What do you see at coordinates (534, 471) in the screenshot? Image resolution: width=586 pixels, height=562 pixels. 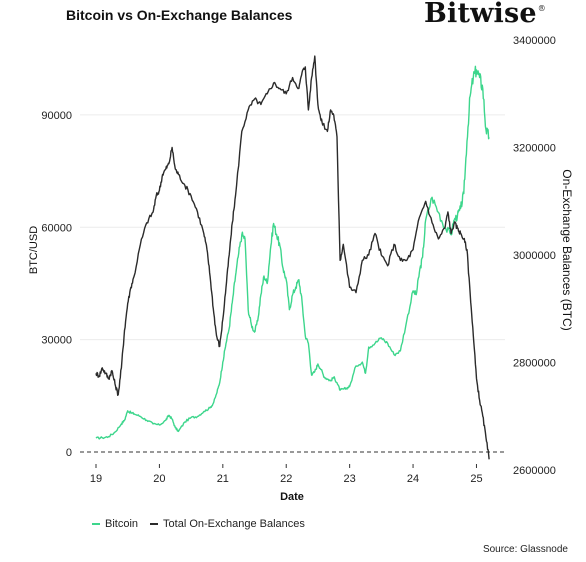 I see `y-right-tick-label: 2600000` at bounding box center [534, 471].